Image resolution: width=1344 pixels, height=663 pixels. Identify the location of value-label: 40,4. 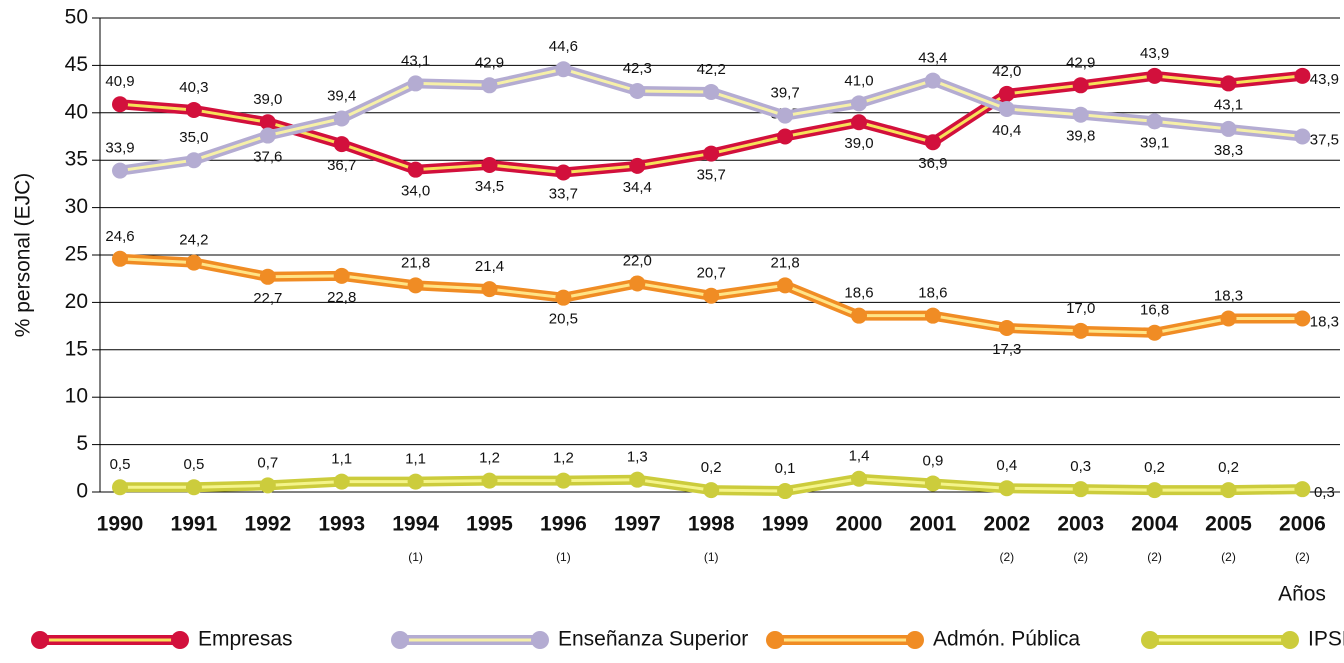
(1006, 130).